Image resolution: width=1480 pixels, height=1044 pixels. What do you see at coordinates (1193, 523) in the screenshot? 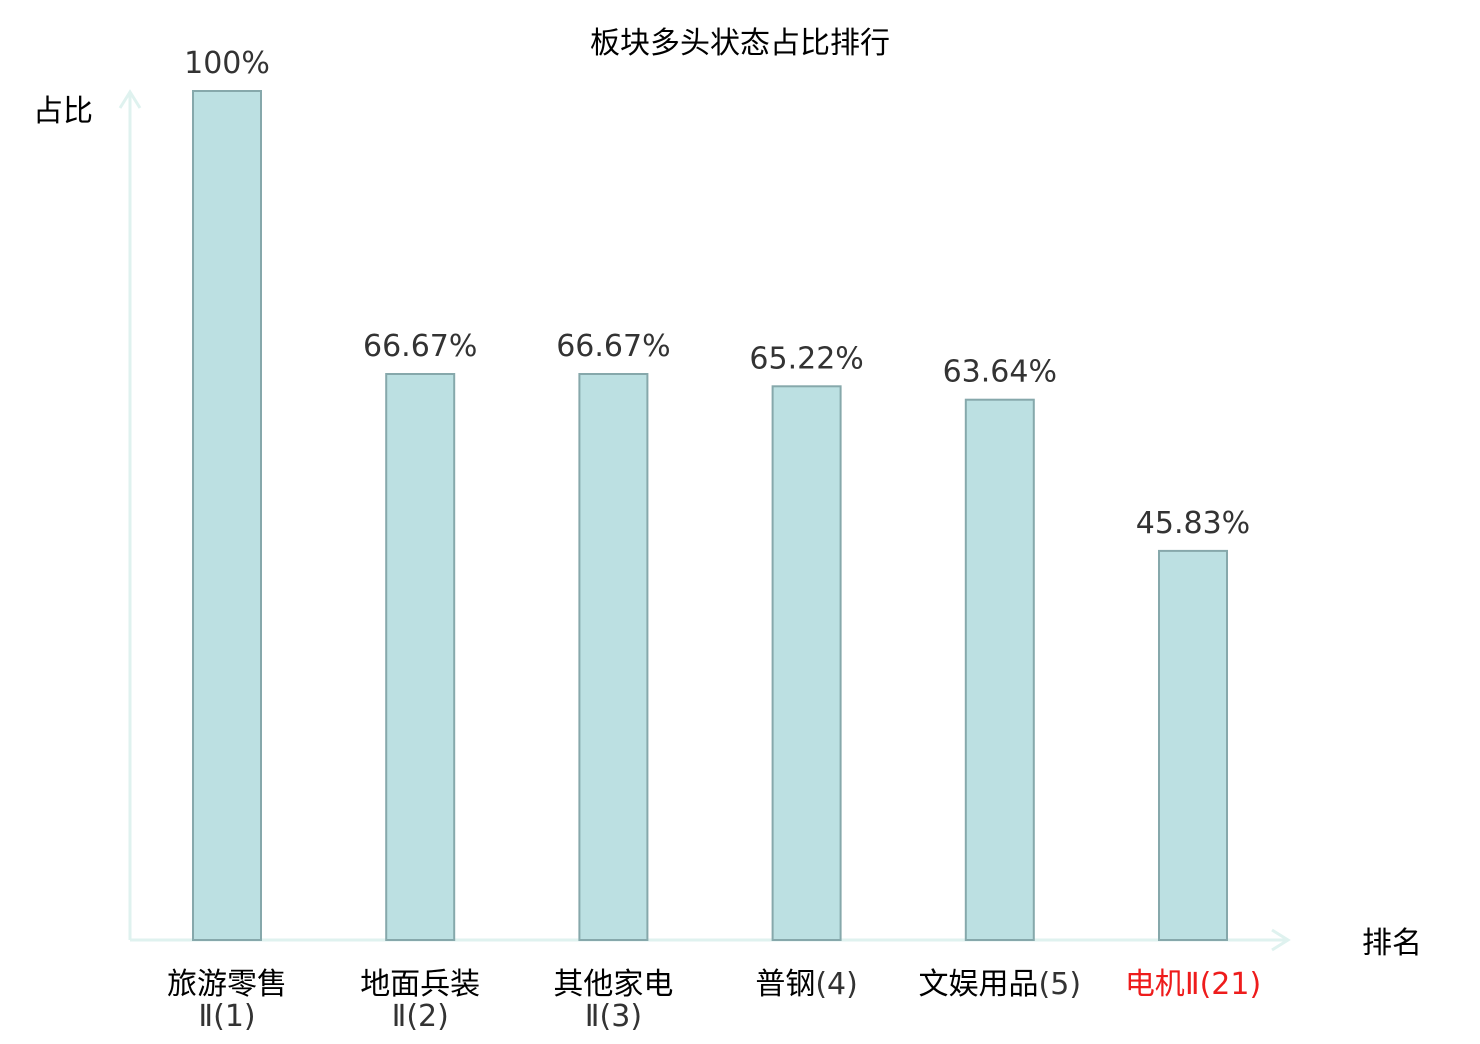
I see `bar-value-label: 45.83%` at bounding box center [1193, 523].